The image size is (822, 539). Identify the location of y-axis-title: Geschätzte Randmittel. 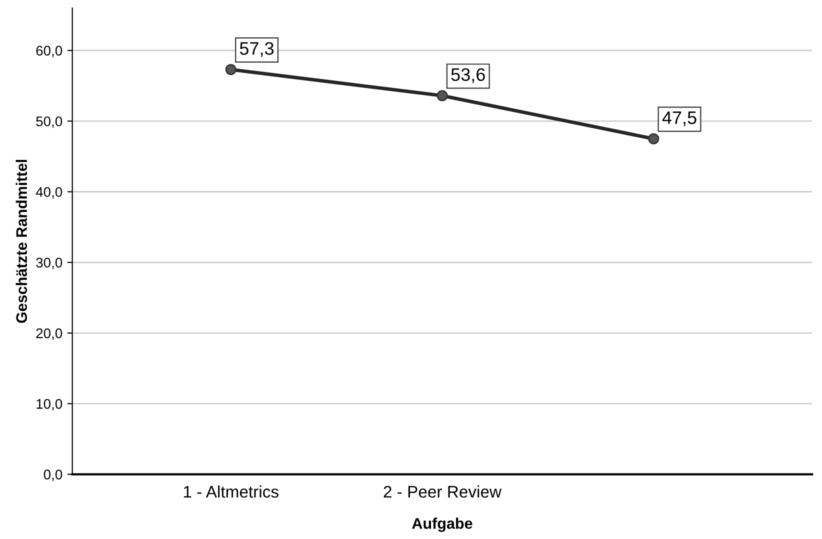
(22, 241).